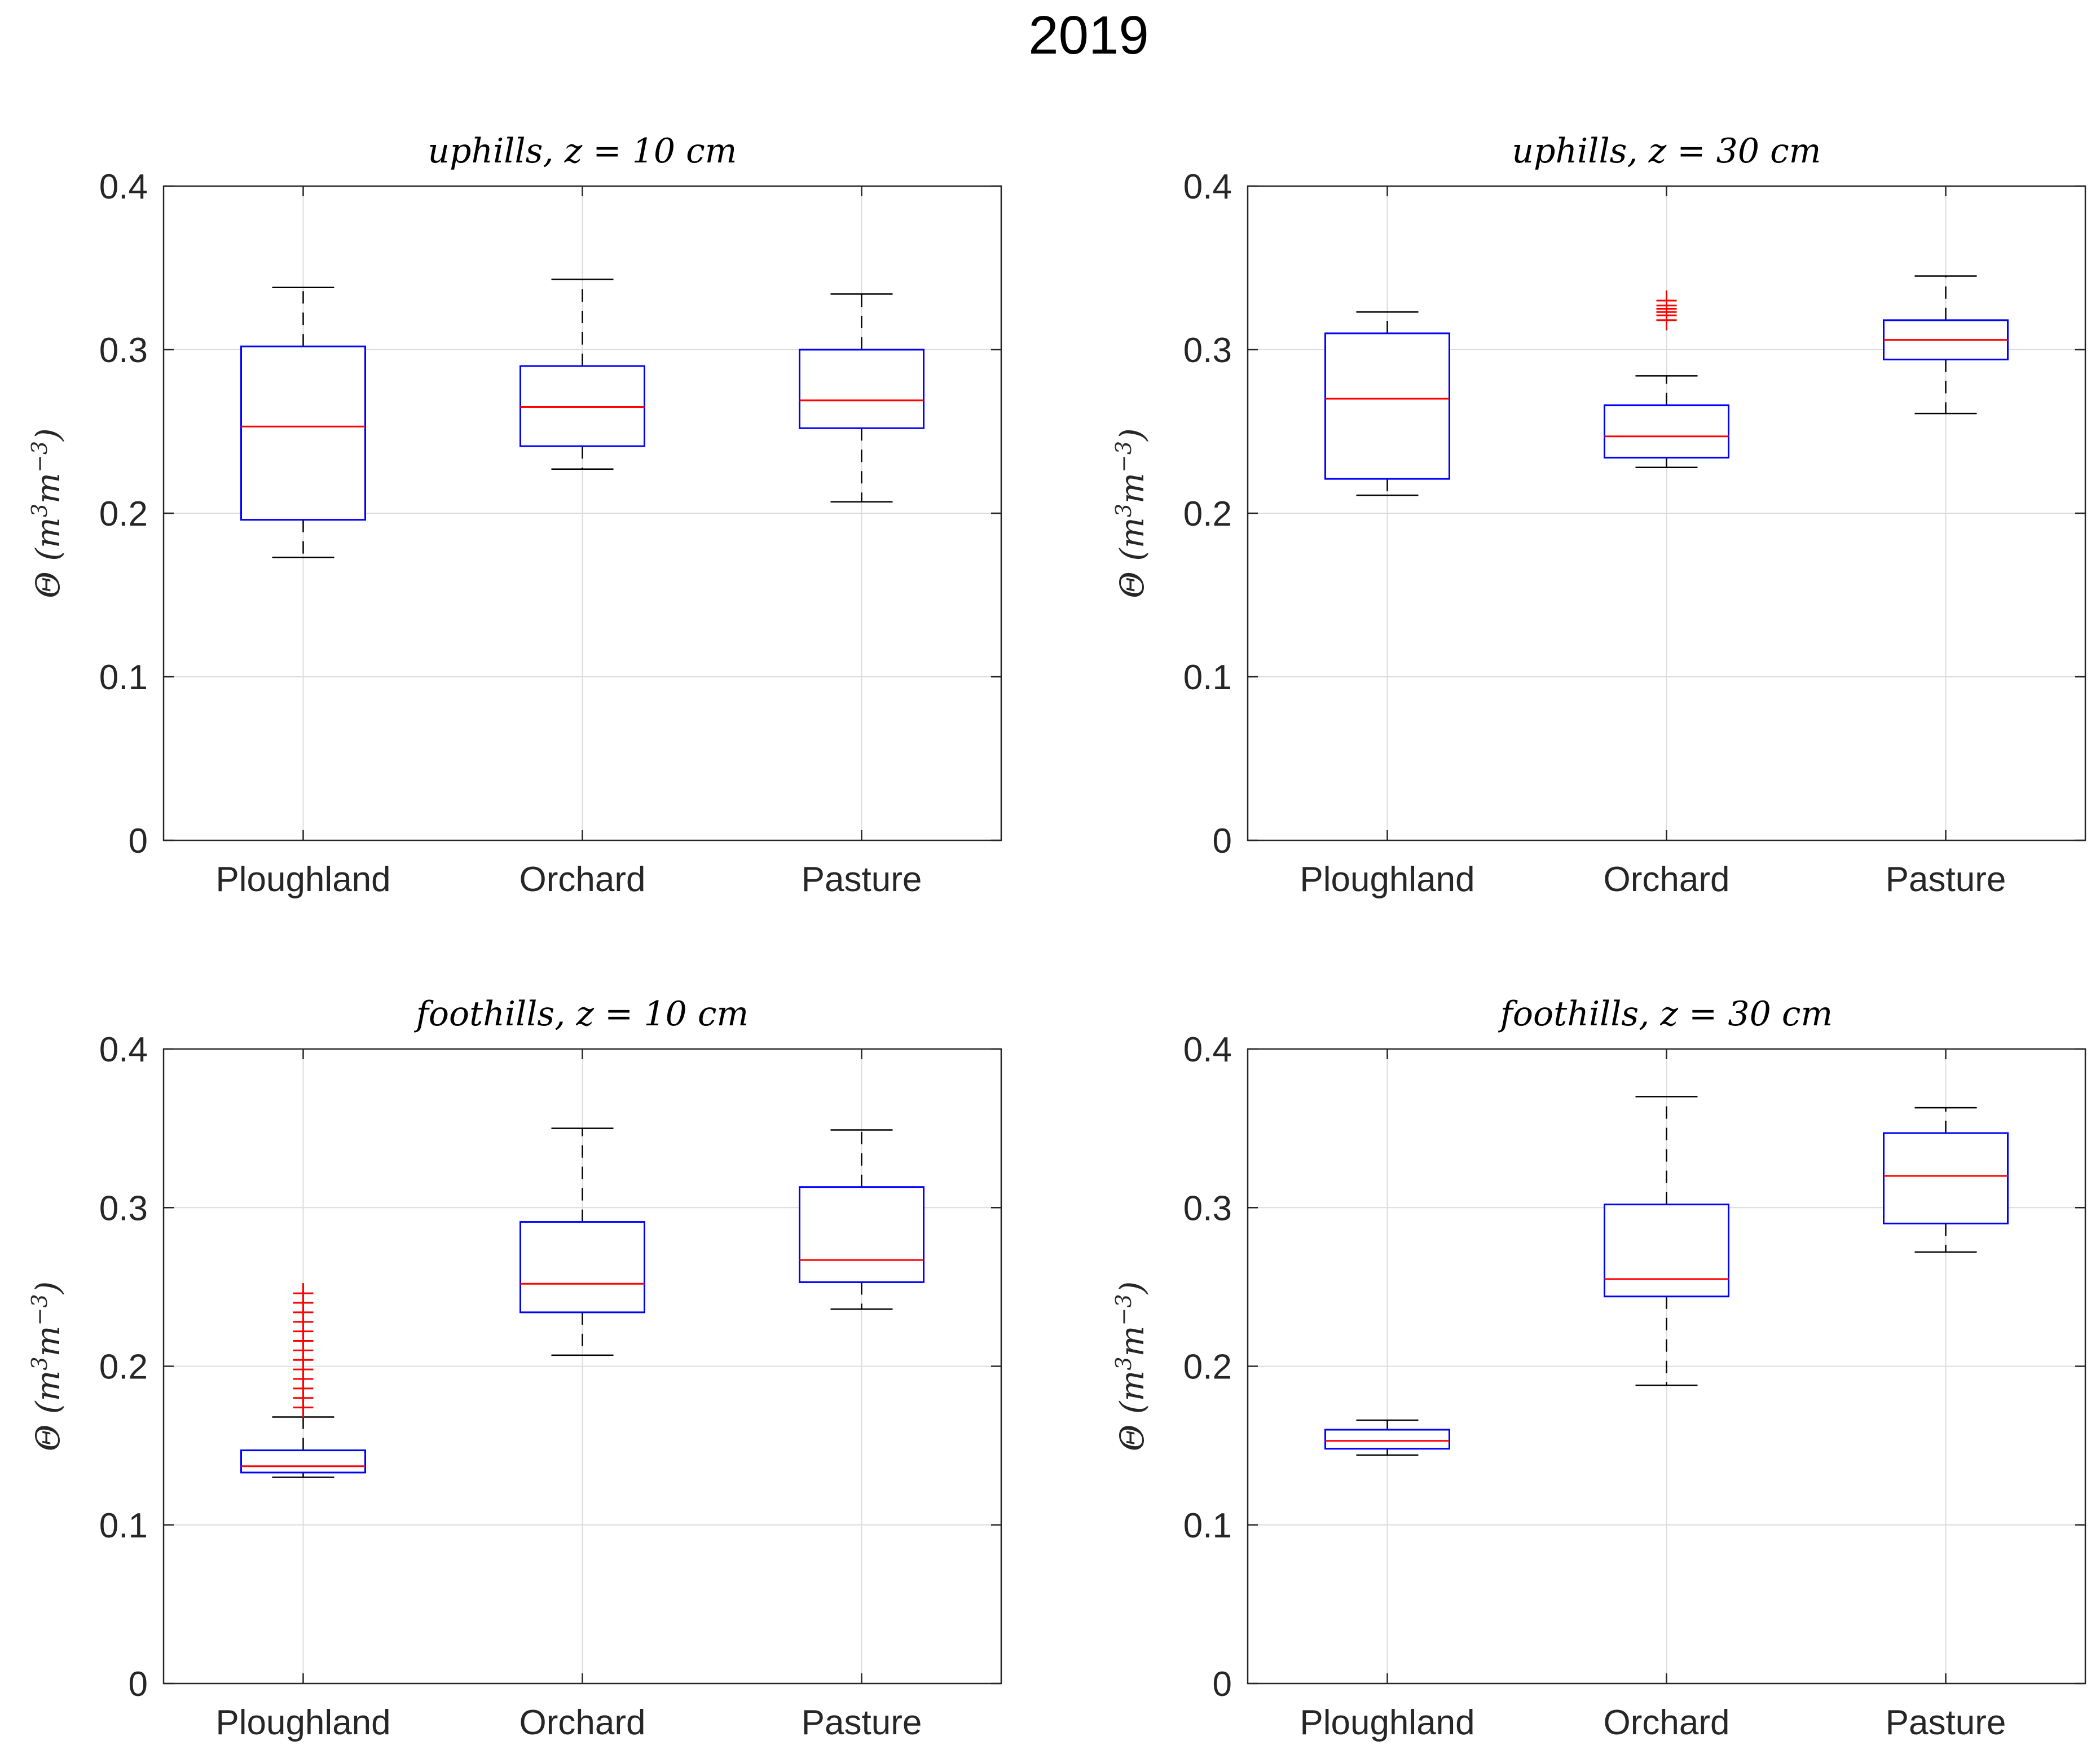 This screenshot has width=2100, height=1754. What do you see at coordinates (1667, 151) in the screenshot?
I see `panel-title: uphills, z = 30 cm` at bounding box center [1667, 151].